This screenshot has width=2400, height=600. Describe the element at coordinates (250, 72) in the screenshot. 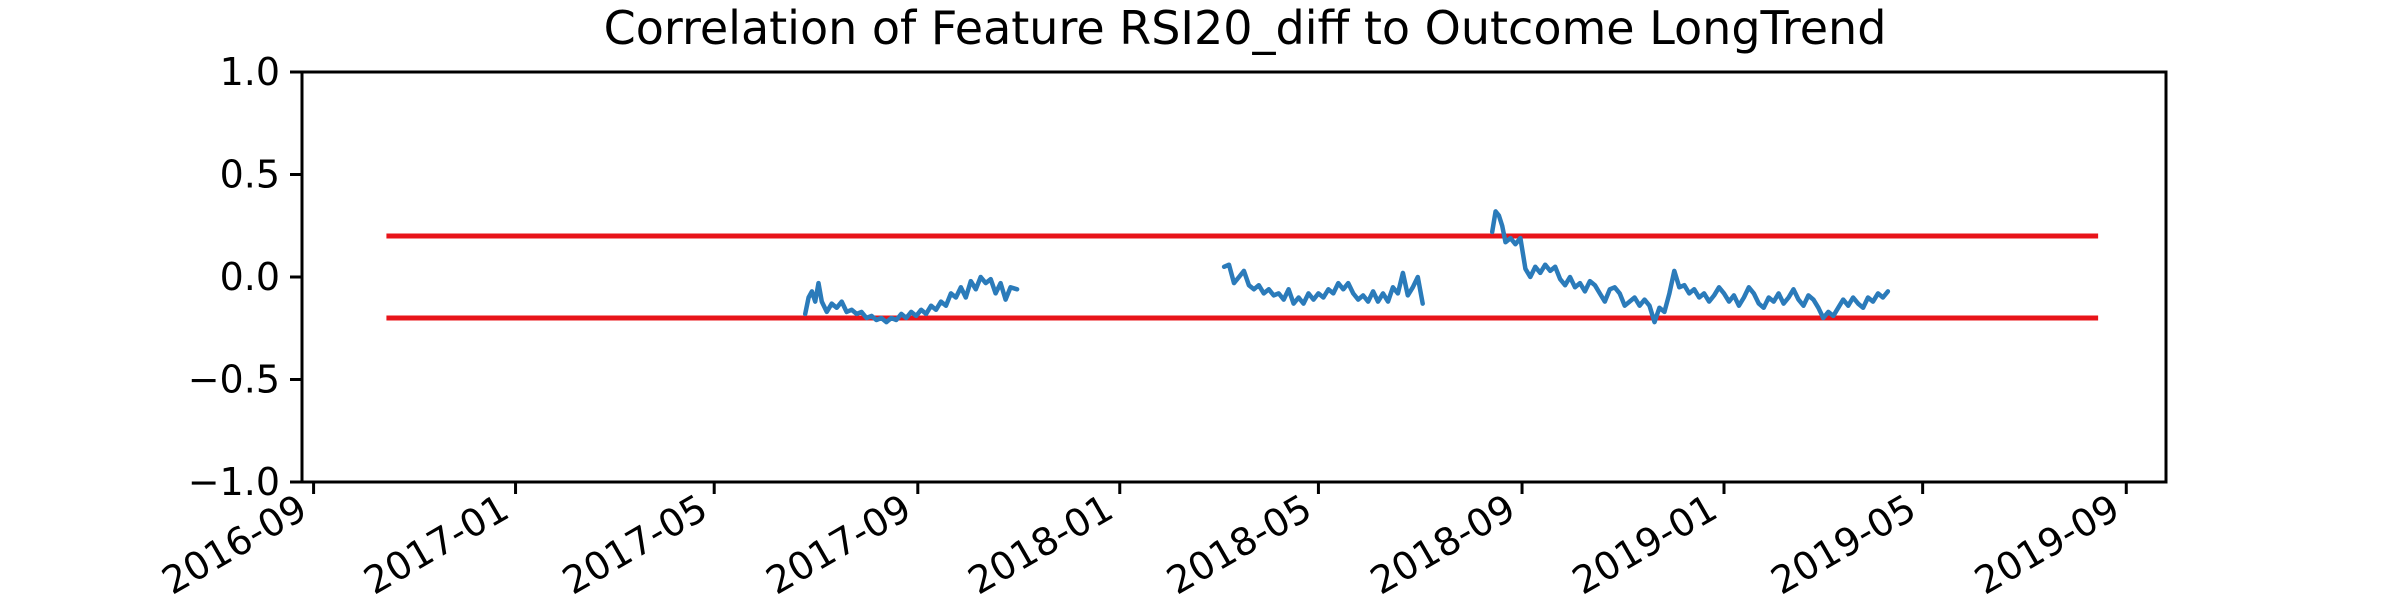

I see `y-tick-label: 1.0` at that location.